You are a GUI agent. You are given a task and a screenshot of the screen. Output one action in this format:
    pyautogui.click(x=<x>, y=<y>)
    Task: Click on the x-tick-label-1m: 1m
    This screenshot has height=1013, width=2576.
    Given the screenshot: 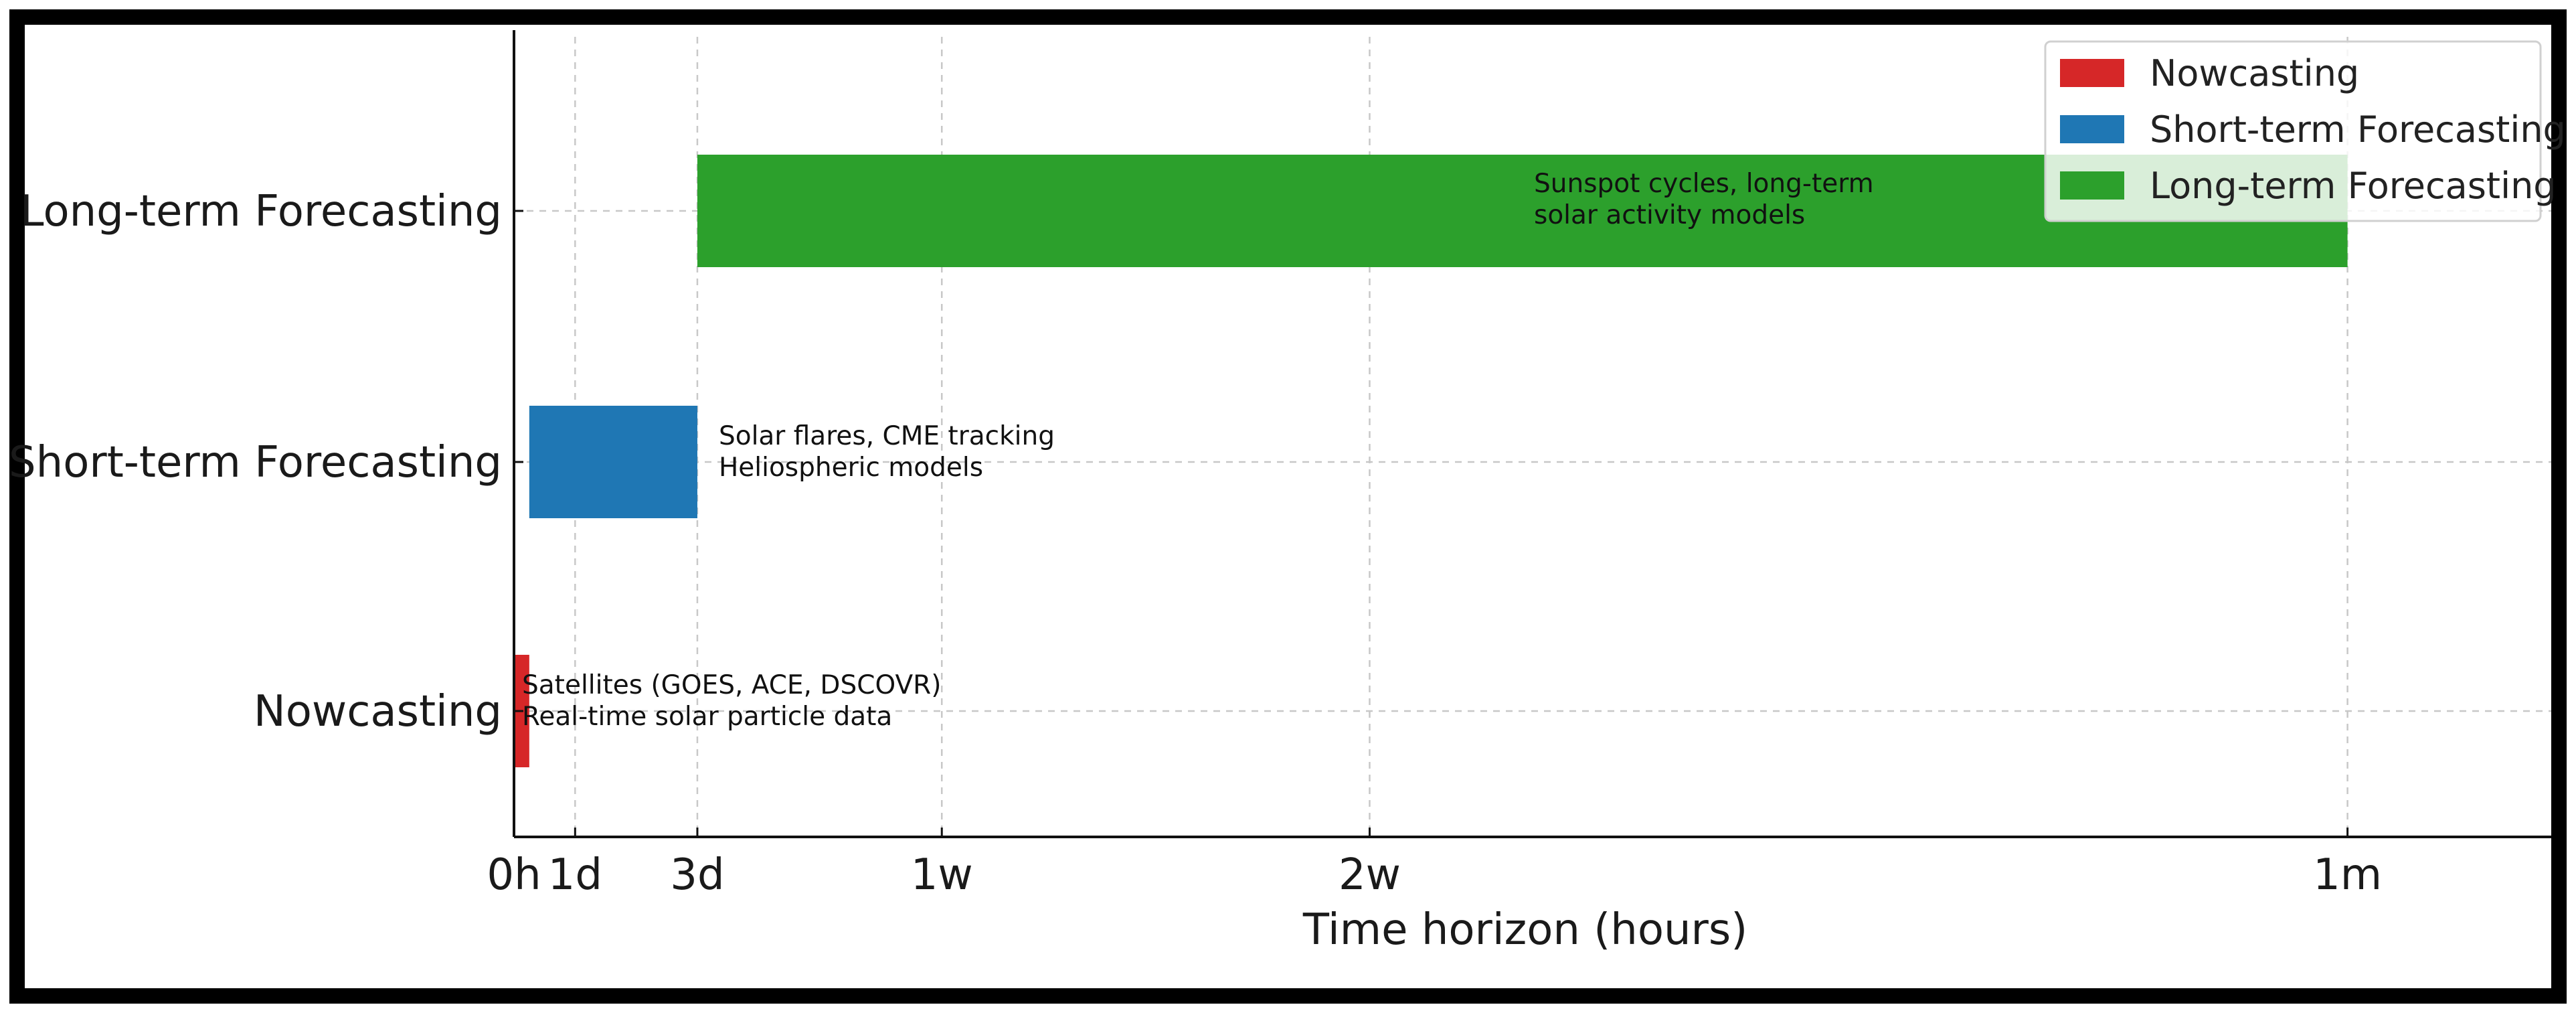 What is the action you would take?
    pyautogui.click(x=2347, y=875)
    